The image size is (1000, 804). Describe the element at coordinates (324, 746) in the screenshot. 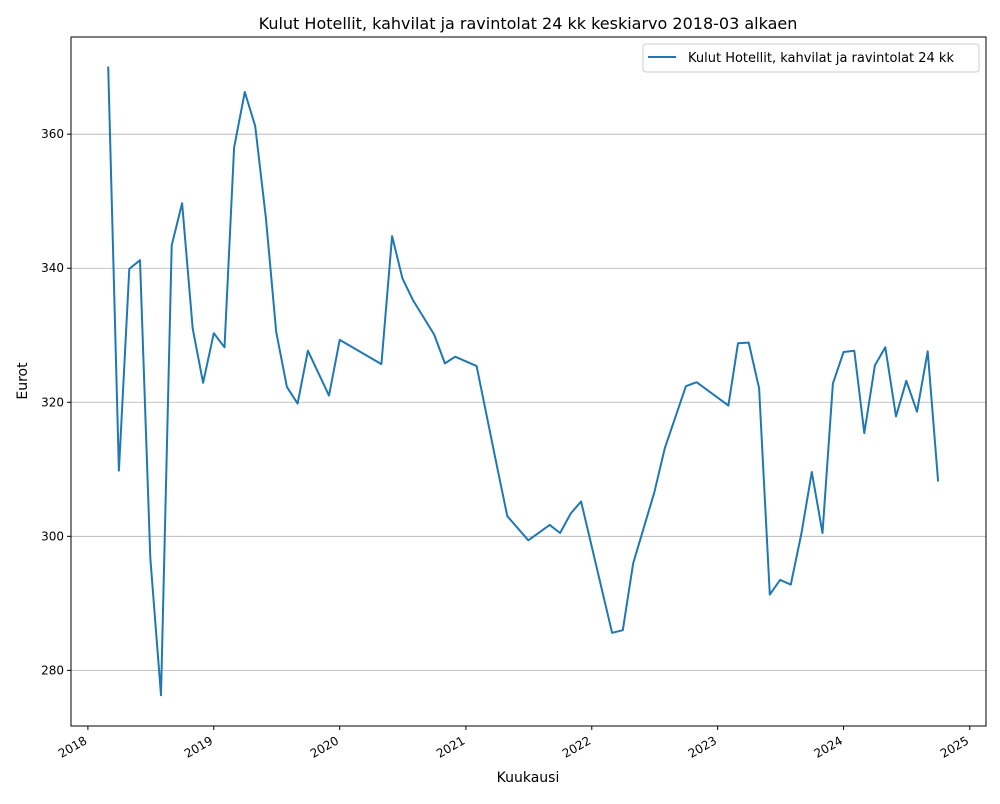

I see `x-tick-label: 2020` at that location.